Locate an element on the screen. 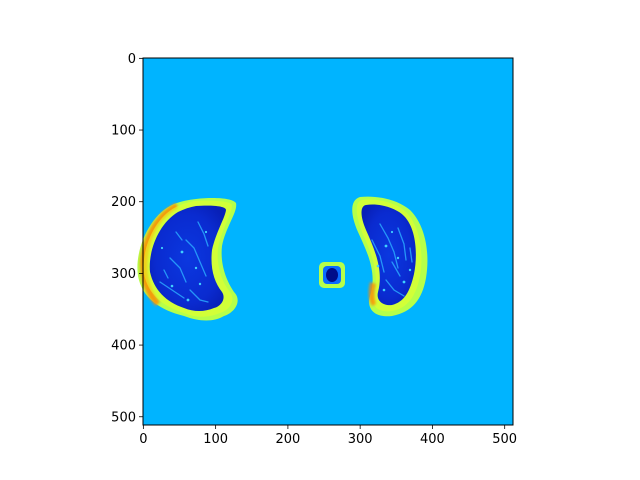  x-tick-label: 500 is located at coordinates (504, 439).